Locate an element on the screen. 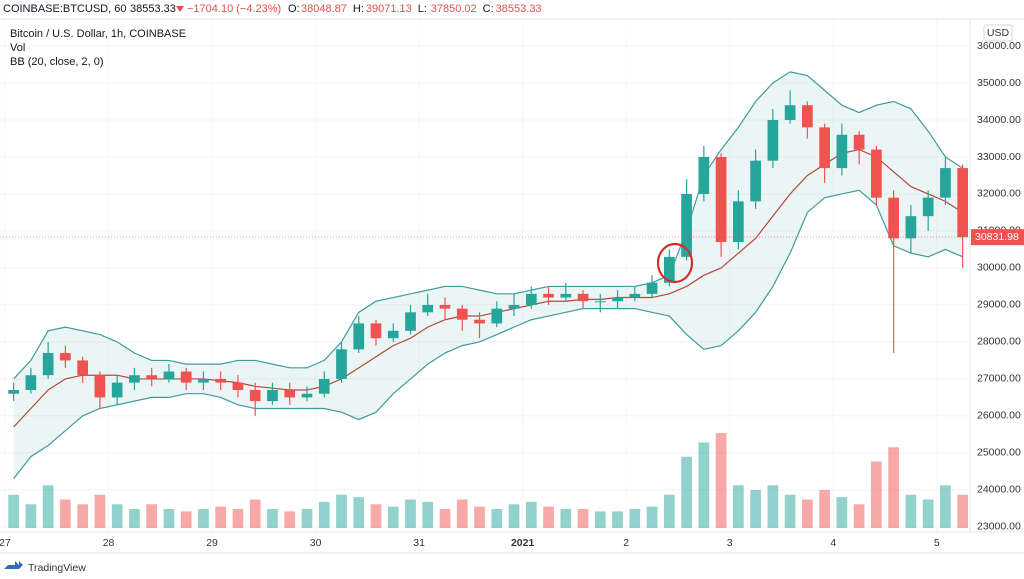  price-tag-label: 30831.98 is located at coordinates (997, 237).